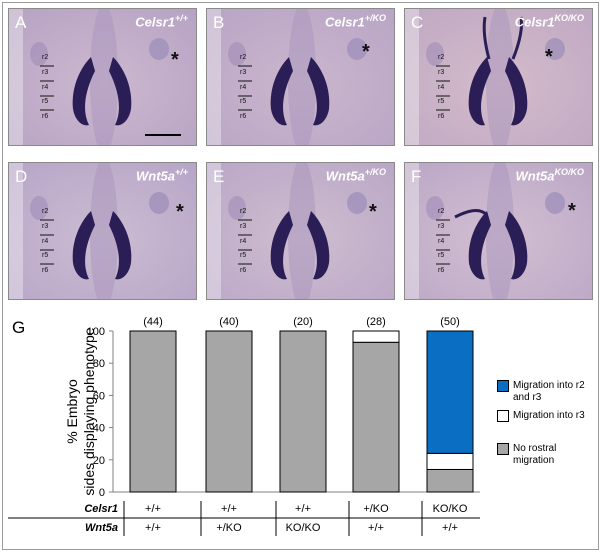 The width and height of the screenshot is (603, 554). What do you see at coordinates (549, 21) in the screenshot?
I see `panel-genotype-label: Celsr1KO/KO` at bounding box center [549, 21].